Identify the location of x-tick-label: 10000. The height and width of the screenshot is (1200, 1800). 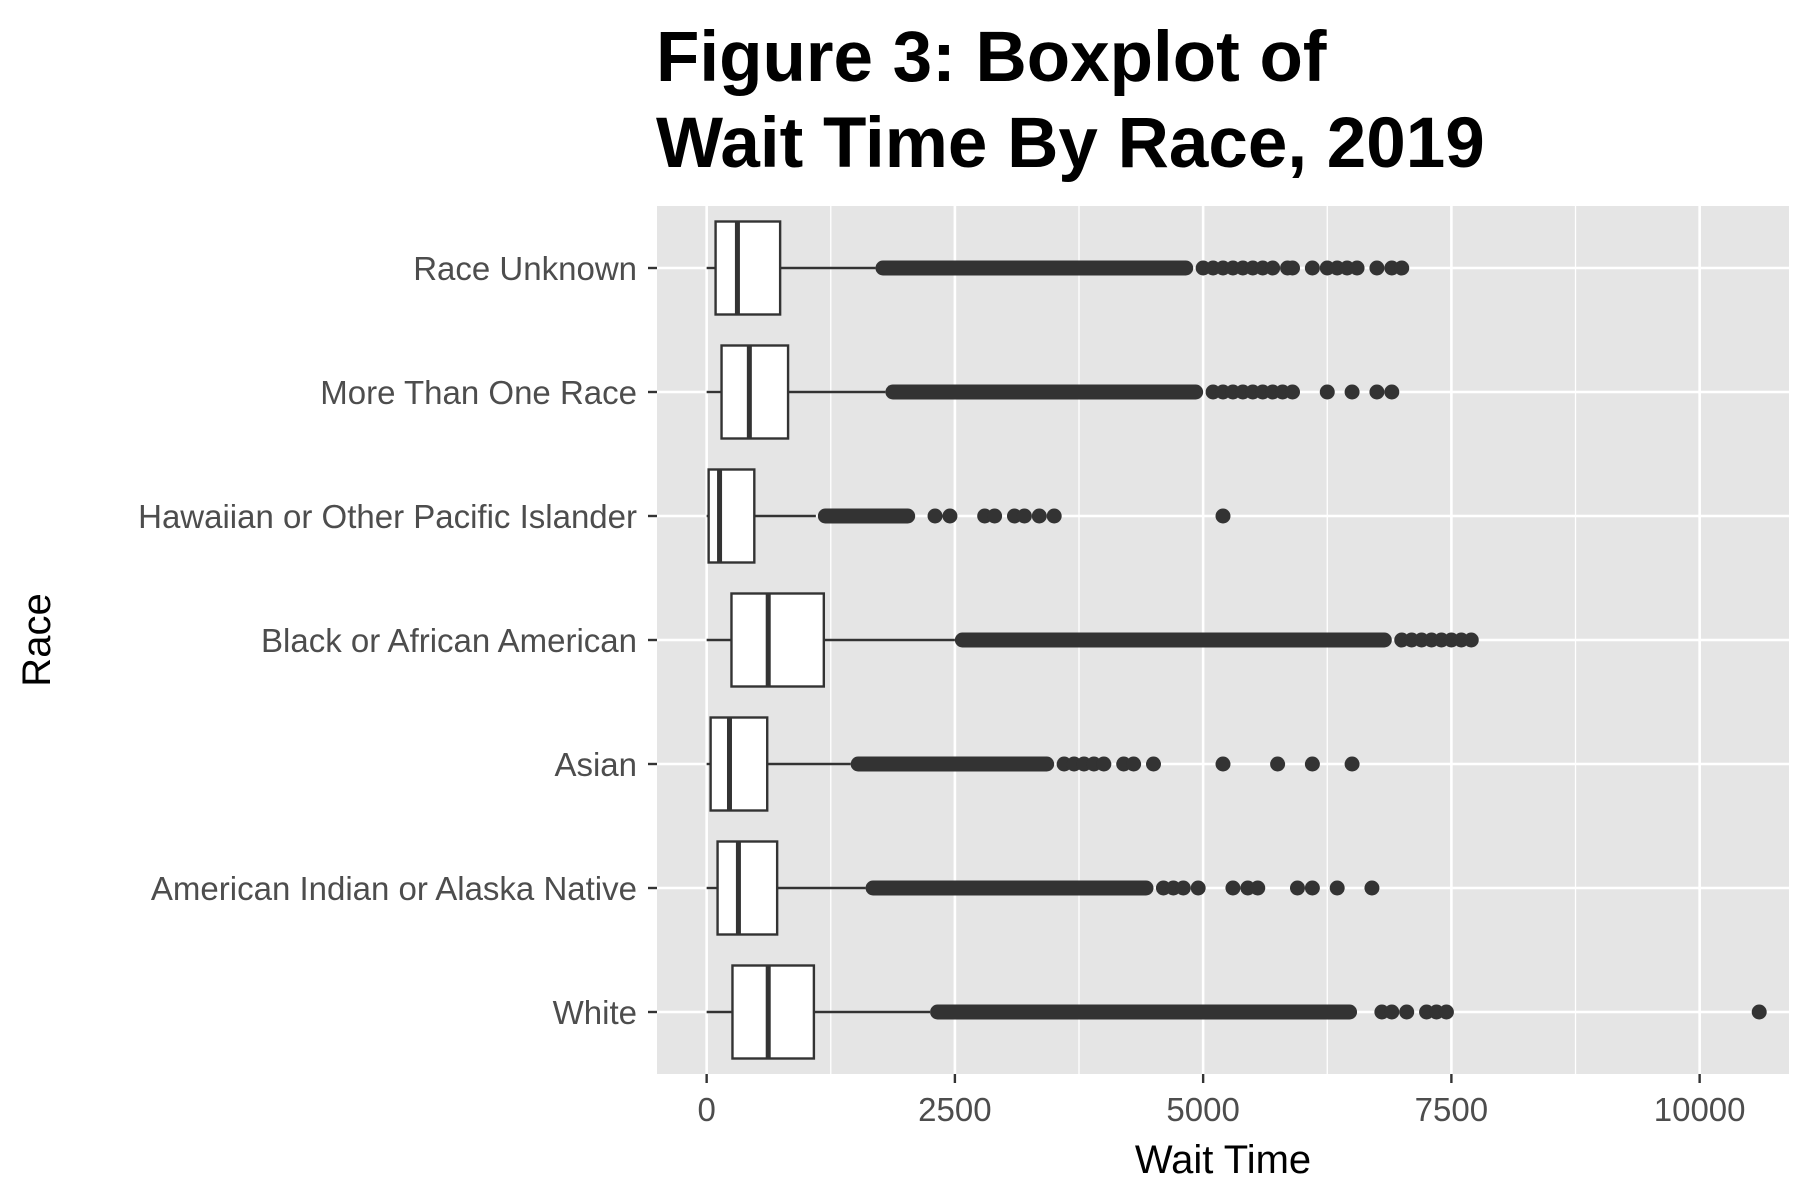
(1700, 1109).